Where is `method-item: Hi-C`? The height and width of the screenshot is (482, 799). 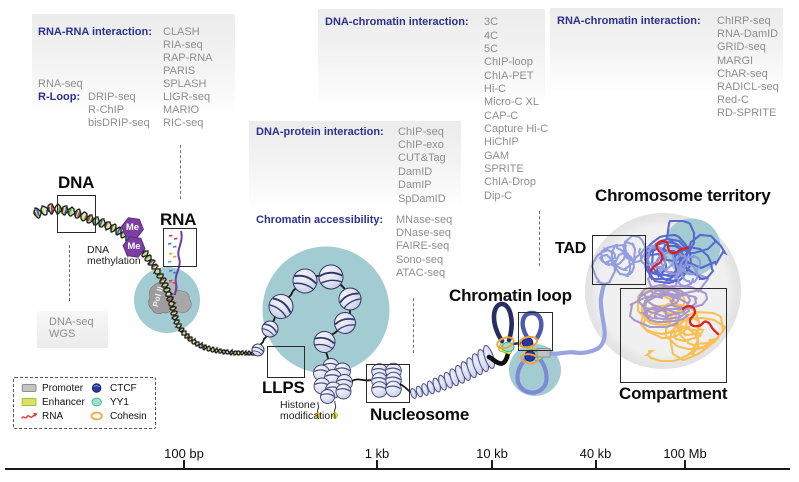 method-item: Hi-C is located at coordinates (495, 89).